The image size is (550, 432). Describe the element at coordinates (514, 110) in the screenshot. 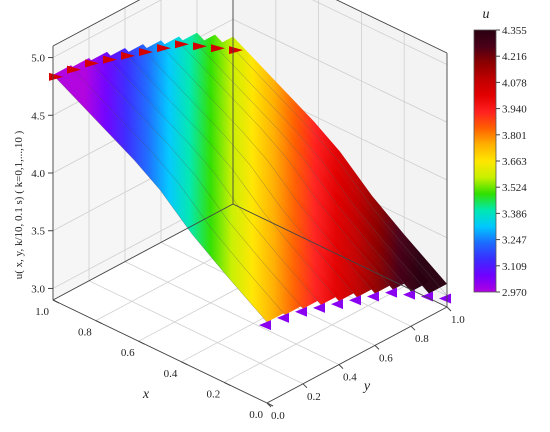

I see `colorbar-tick-label: 3.940` at that location.